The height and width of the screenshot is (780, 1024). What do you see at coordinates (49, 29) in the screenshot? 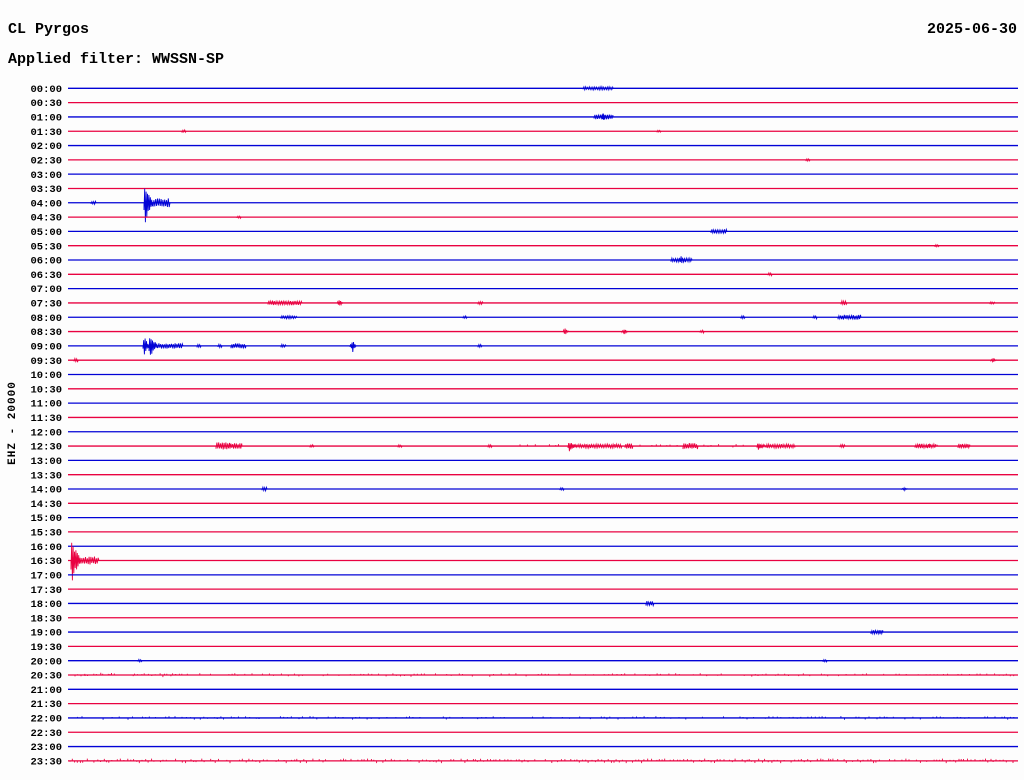
I see `station-title: CL Pyrgos` at bounding box center [49, 29].